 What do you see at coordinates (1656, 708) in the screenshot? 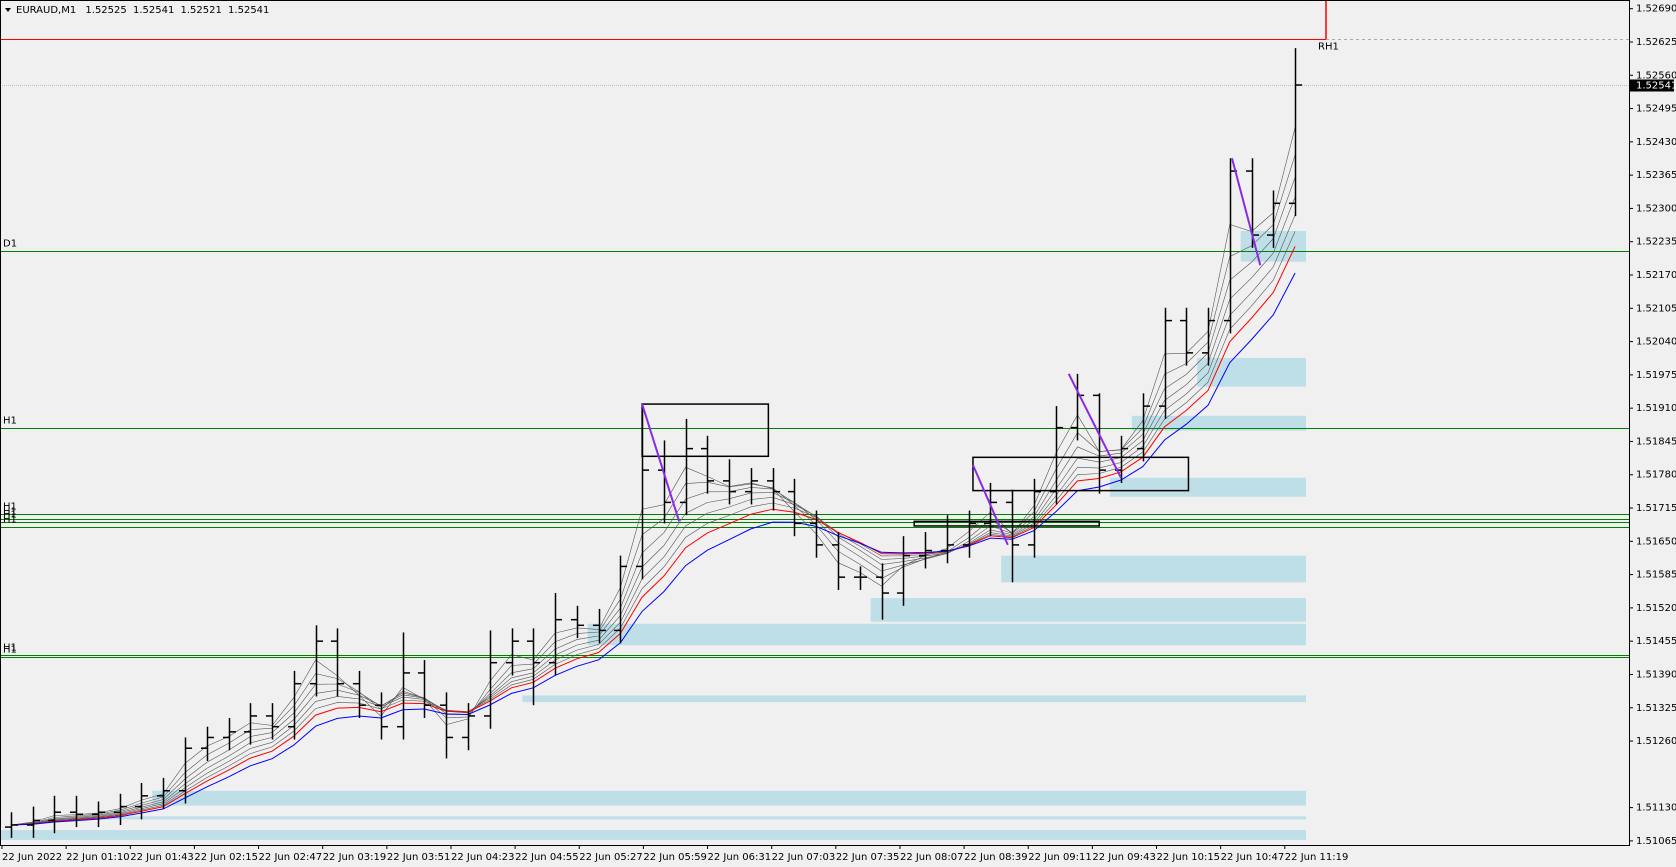
I see `y-tick-label: 1.51325` at bounding box center [1656, 708].